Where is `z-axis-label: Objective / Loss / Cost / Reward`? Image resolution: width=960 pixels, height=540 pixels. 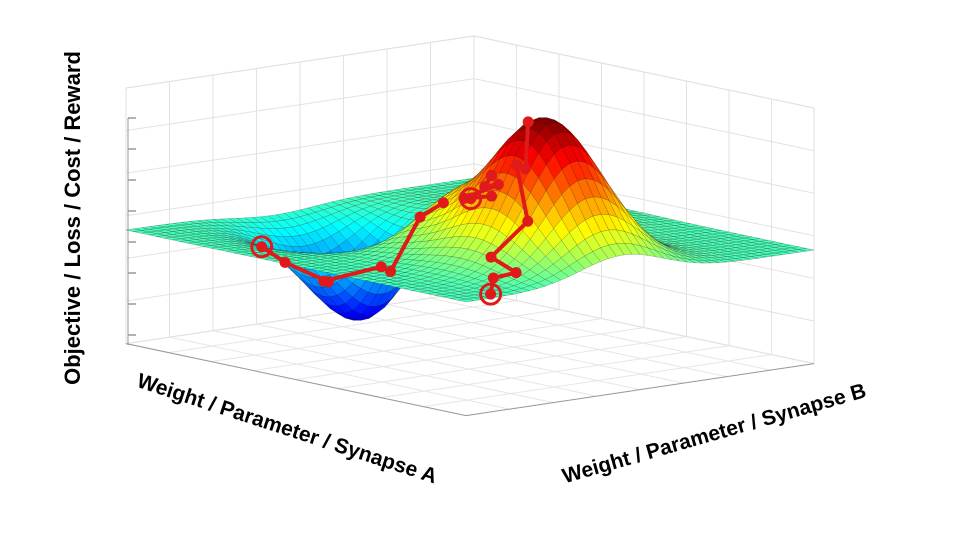
z-axis-label: Objective / Loss / Cost / Reward is located at coordinates (72, 218).